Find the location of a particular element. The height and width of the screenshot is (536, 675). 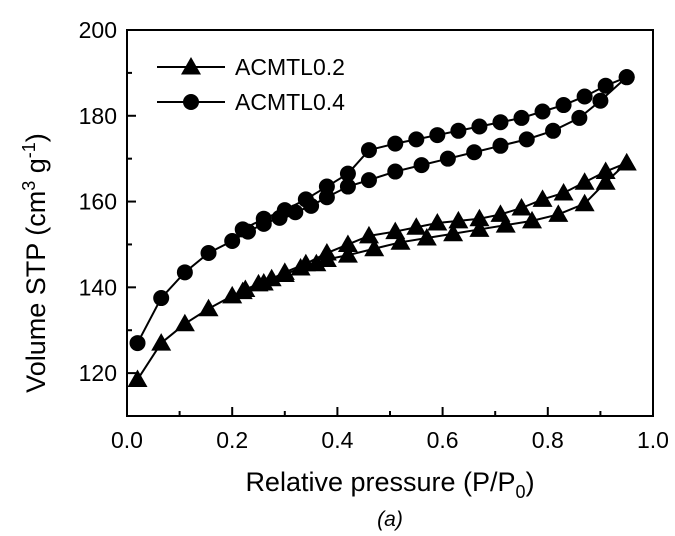

y-axis-title: Volume STP (cm3 g-1) is located at coordinates (35, 263).